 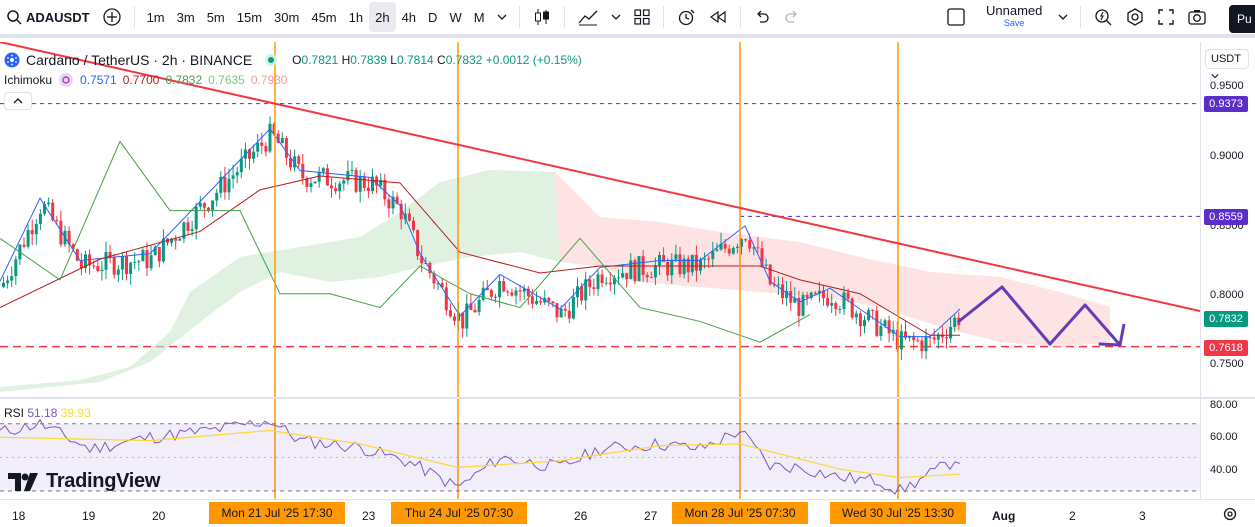 I want to click on alarm-clock-icon, so click(x=686, y=17).